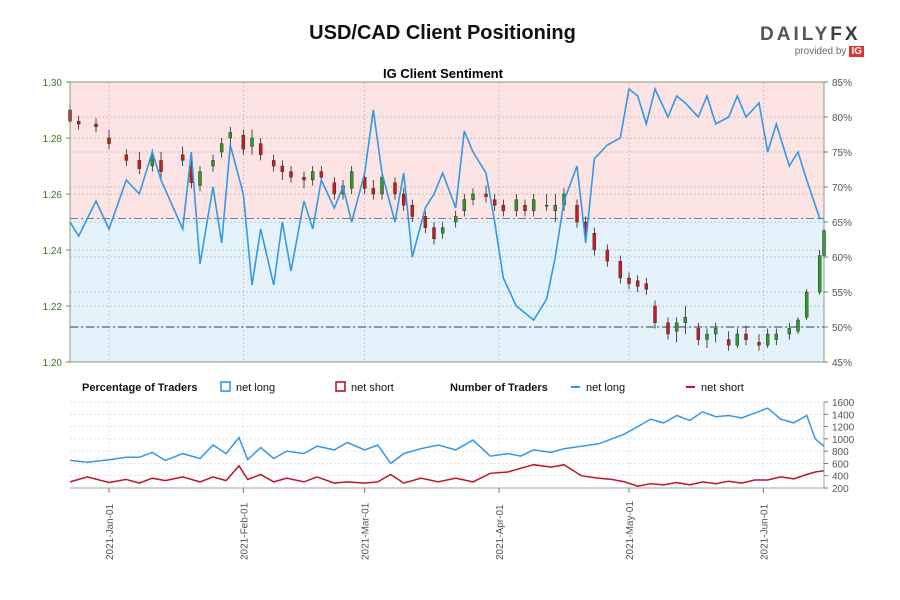  I want to click on legend-long-label: net long, so click(255, 388).